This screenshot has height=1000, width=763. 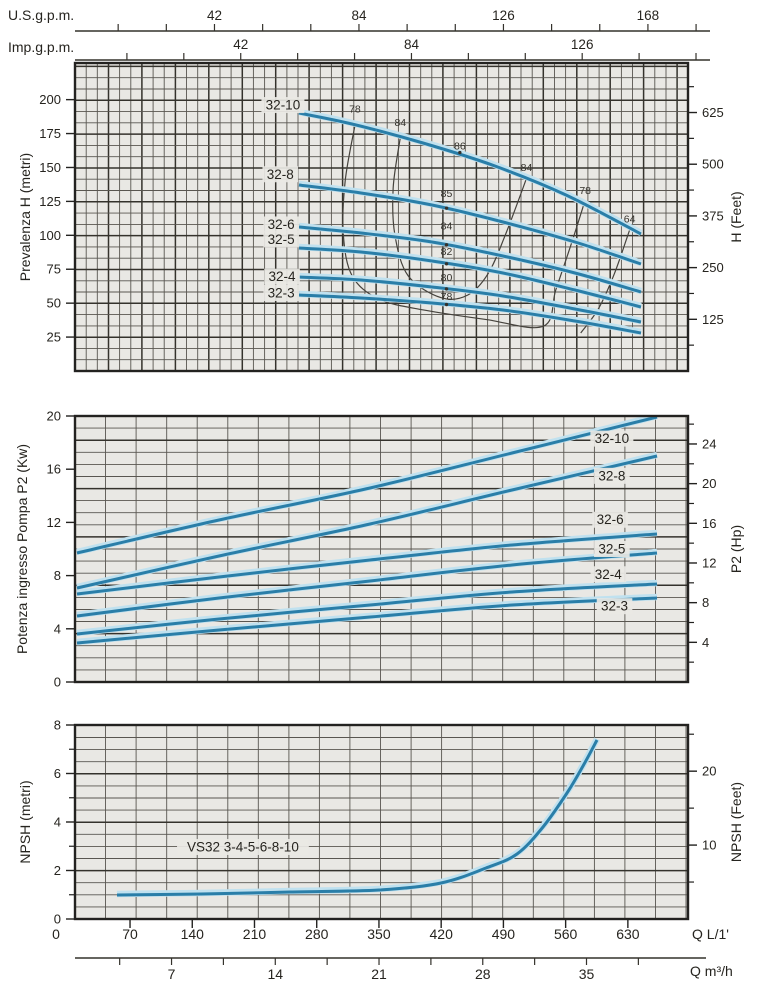 What do you see at coordinates (359, 34) in the screenshot?
I see `top-flow-axes: 42 84 126 168 U.S.g.p.m. 42 84 126 Imp.g.p.m.` at bounding box center [359, 34].